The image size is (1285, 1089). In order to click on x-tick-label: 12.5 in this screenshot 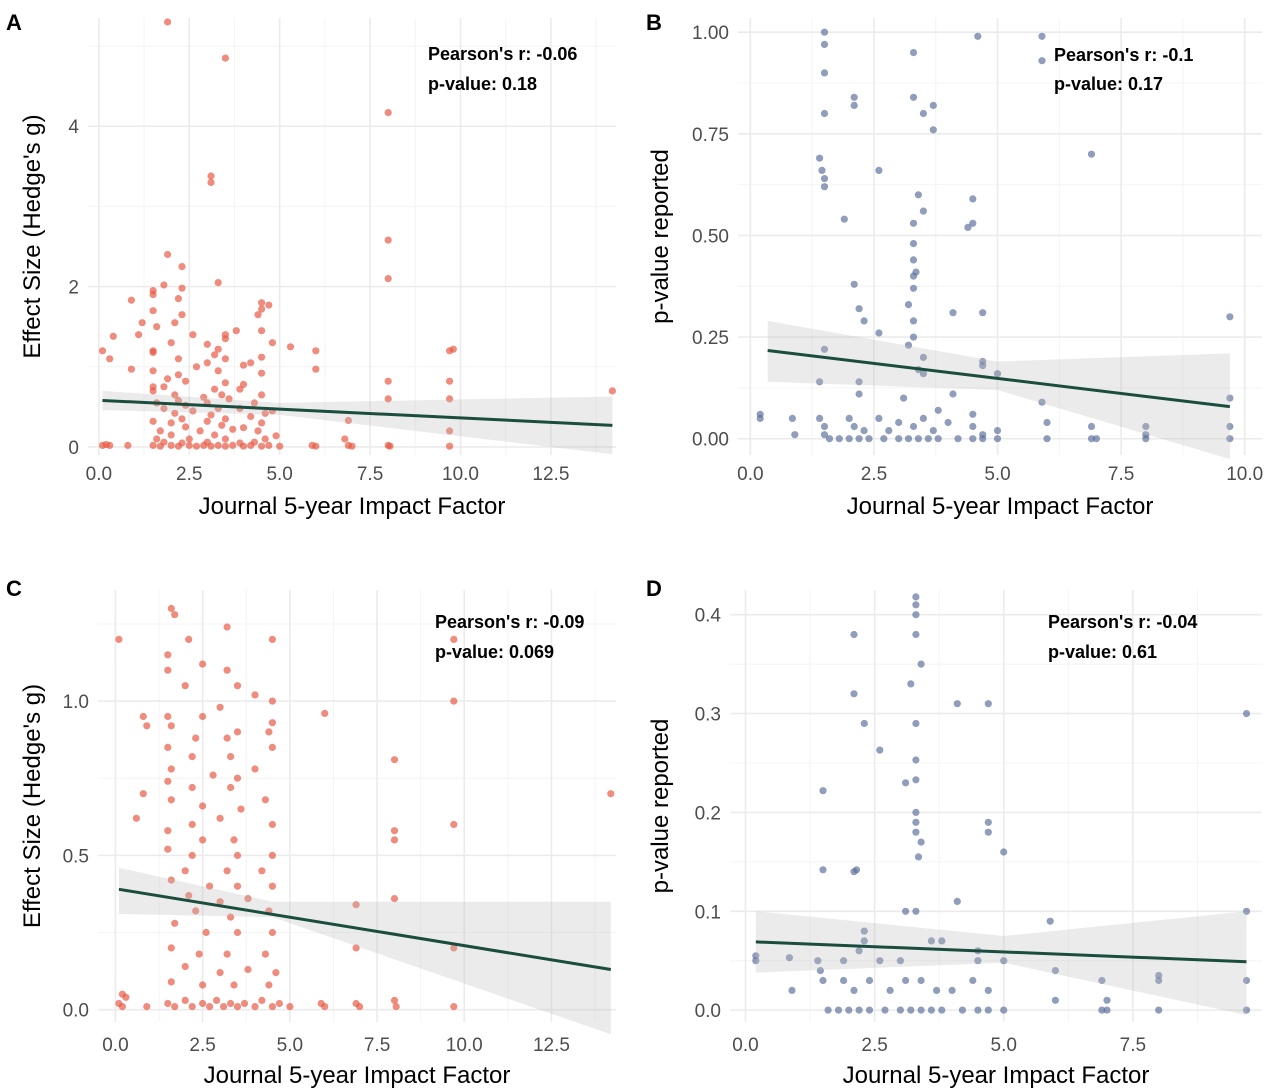, I will do `click(551, 1045)`.